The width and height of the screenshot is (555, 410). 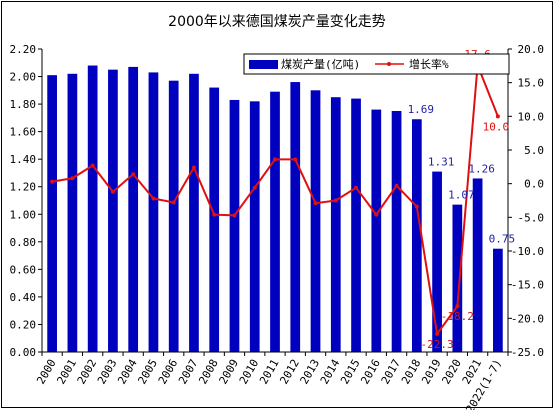 What do you see at coordinates (451, 371) in the screenshot?
I see `x-tick-label: 2020` at bounding box center [451, 371].